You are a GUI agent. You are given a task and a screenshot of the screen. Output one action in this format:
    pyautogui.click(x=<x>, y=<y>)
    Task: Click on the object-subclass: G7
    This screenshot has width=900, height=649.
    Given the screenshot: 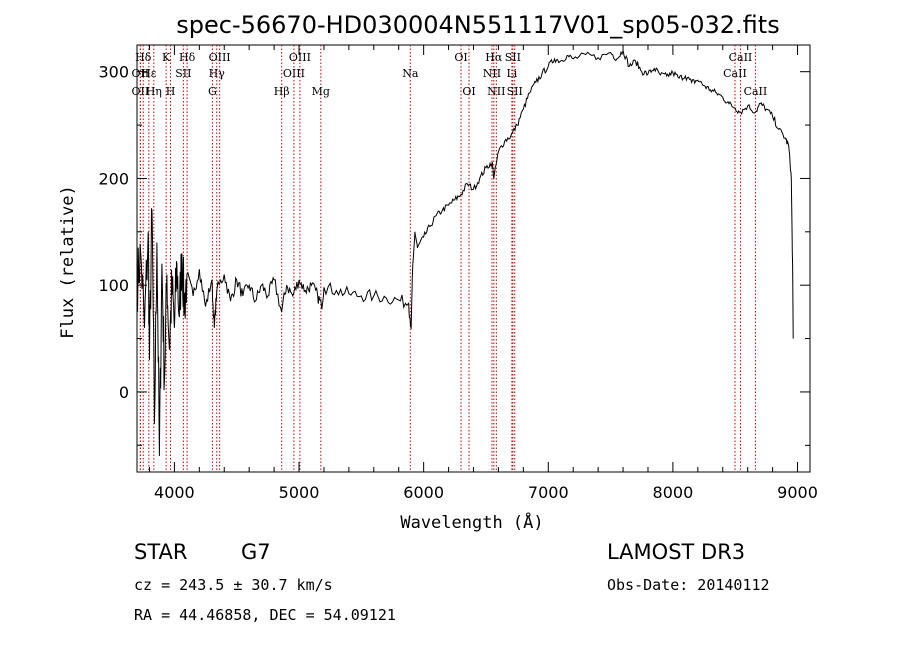 What is the action you would take?
    pyautogui.click(x=256, y=552)
    